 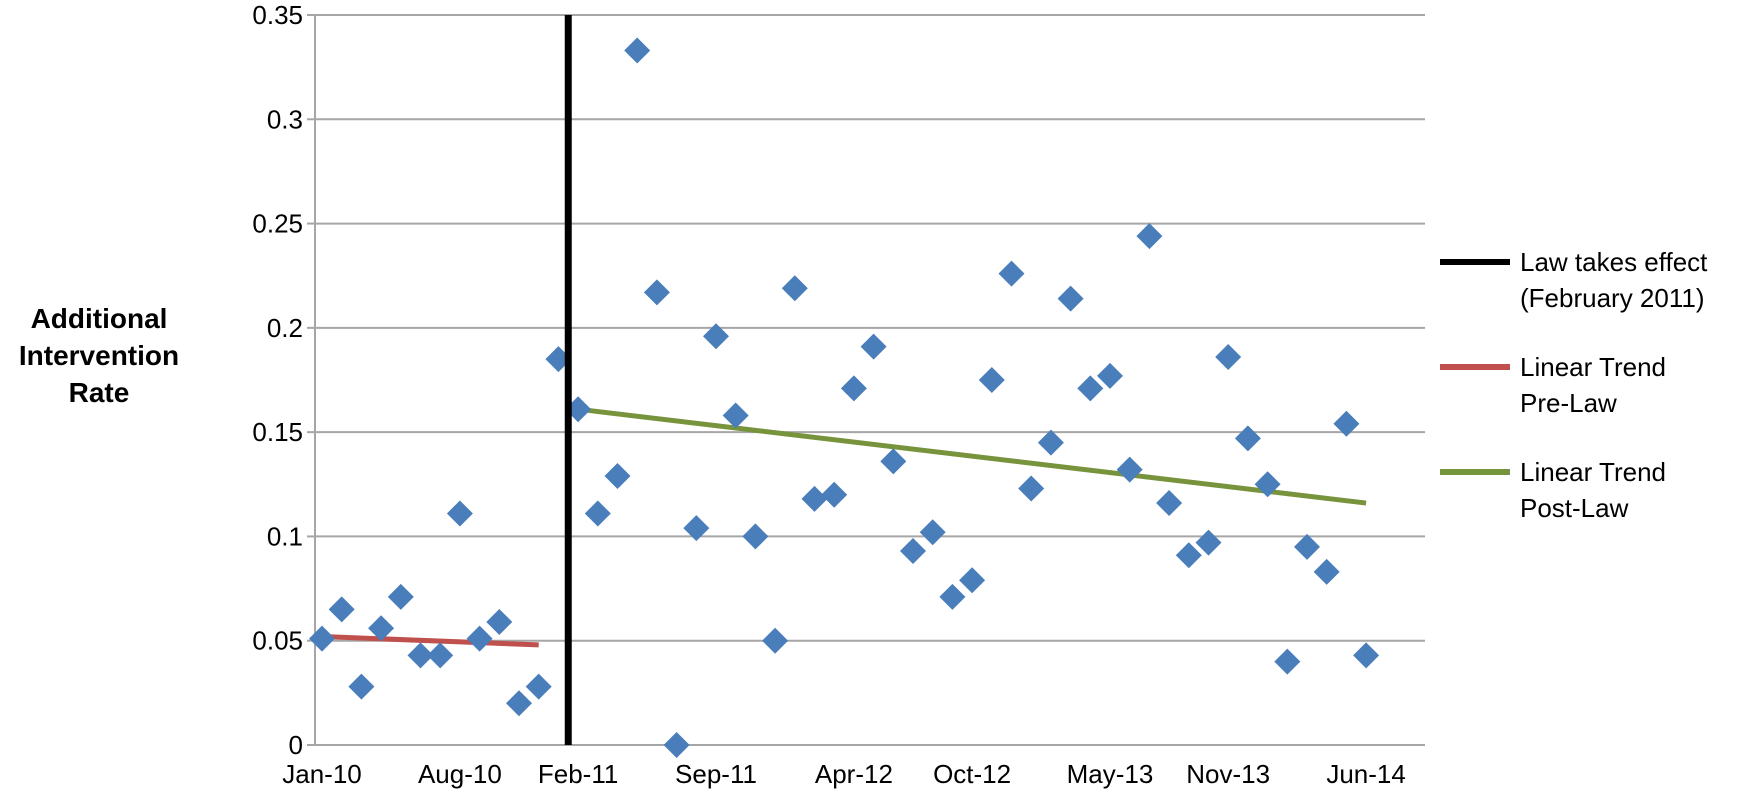 What do you see at coordinates (285, 536) in the screenshot?
I see `y-tick-label: 0.1` at bounding box center [285, 536].